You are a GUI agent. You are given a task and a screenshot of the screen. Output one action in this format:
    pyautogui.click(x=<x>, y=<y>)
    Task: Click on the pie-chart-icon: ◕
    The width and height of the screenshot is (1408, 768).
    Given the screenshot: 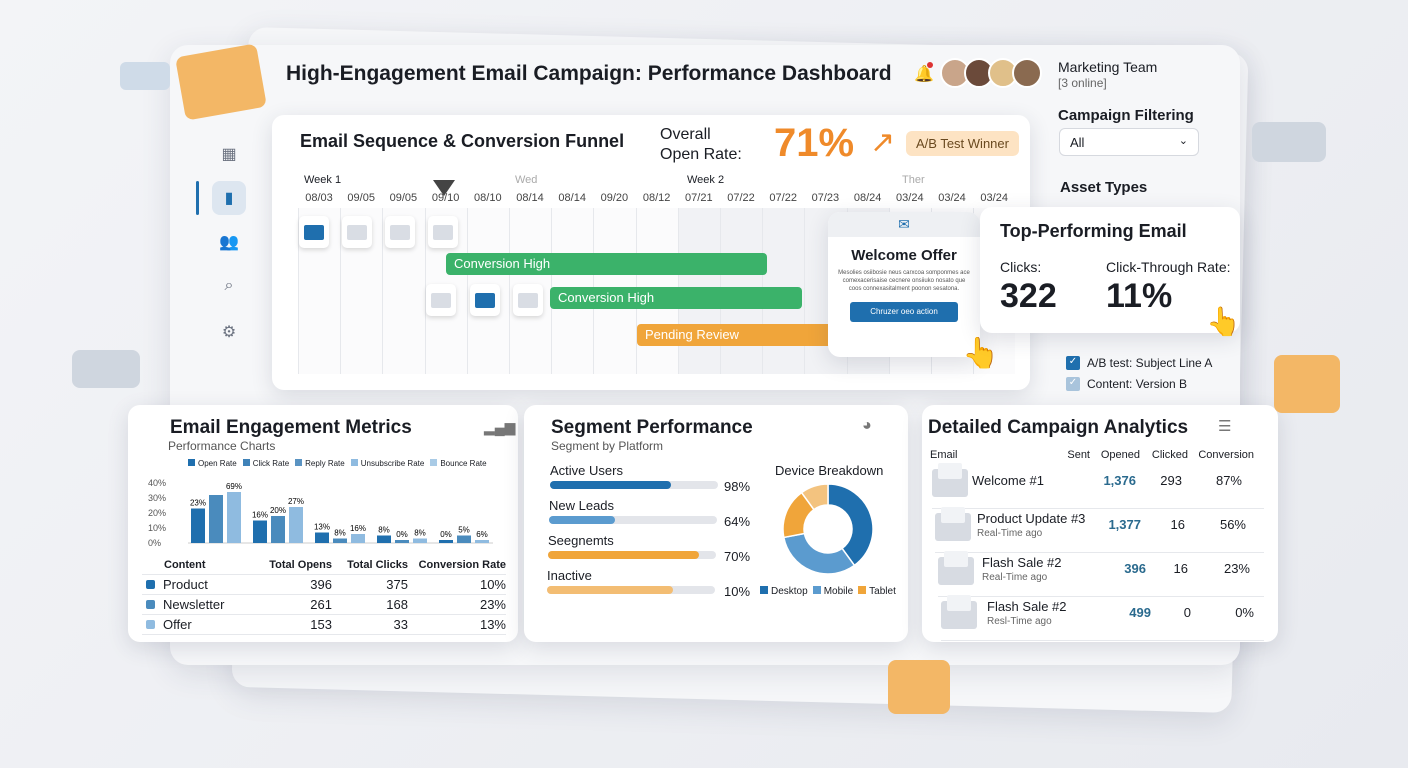 What is the action you would take?
    pyautogui.click(x=867, y=425)
    